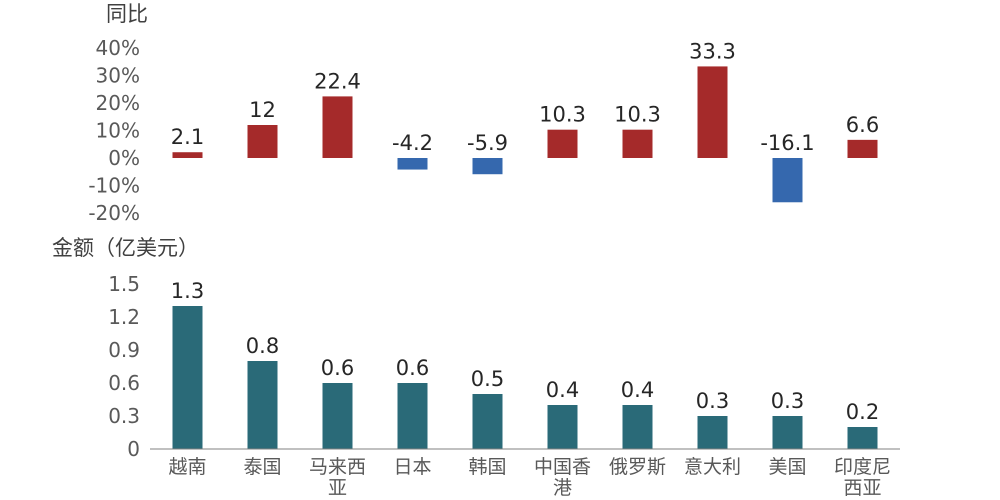 The height and width of the screenshot is (500, 1000). Describe the element at coordinates (187, 137) in the screenshot. I see `top-data-label: 2.1` at that location.